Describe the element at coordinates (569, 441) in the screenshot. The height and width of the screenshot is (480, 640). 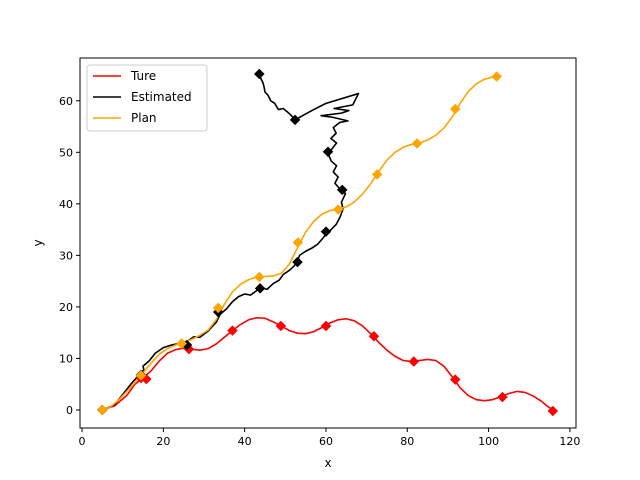
I see `x-tick-label: 120` at that location.